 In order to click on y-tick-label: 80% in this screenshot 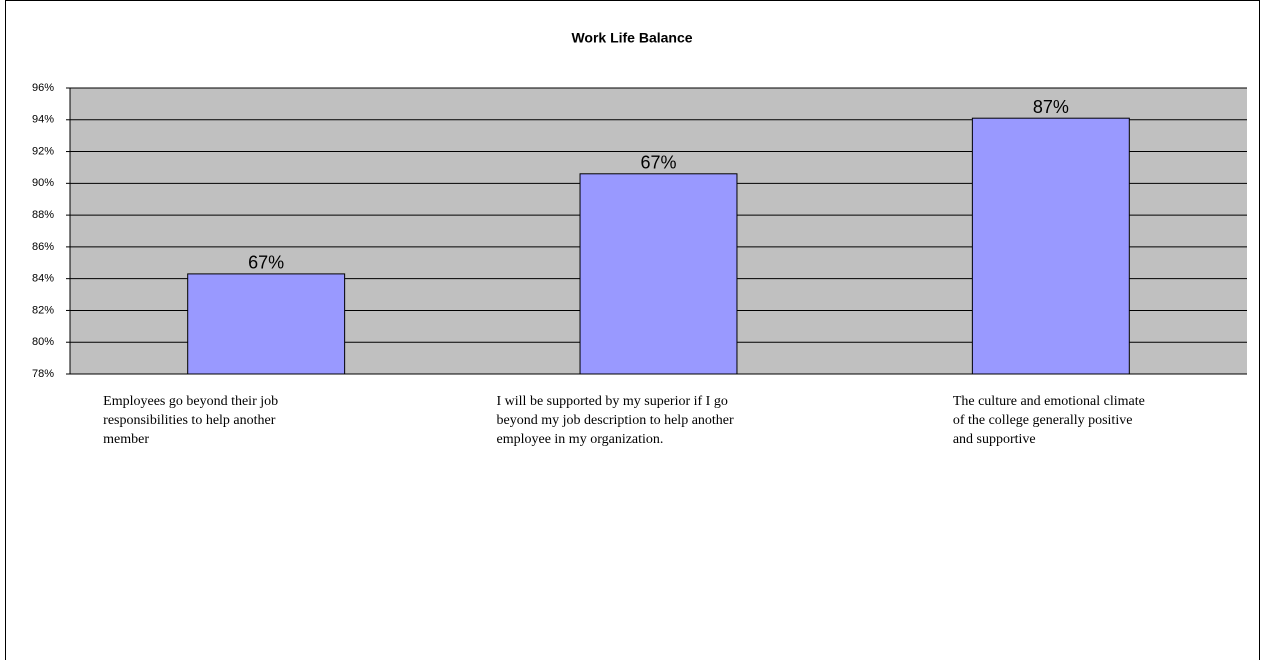, I will do `click(43, 342)`.